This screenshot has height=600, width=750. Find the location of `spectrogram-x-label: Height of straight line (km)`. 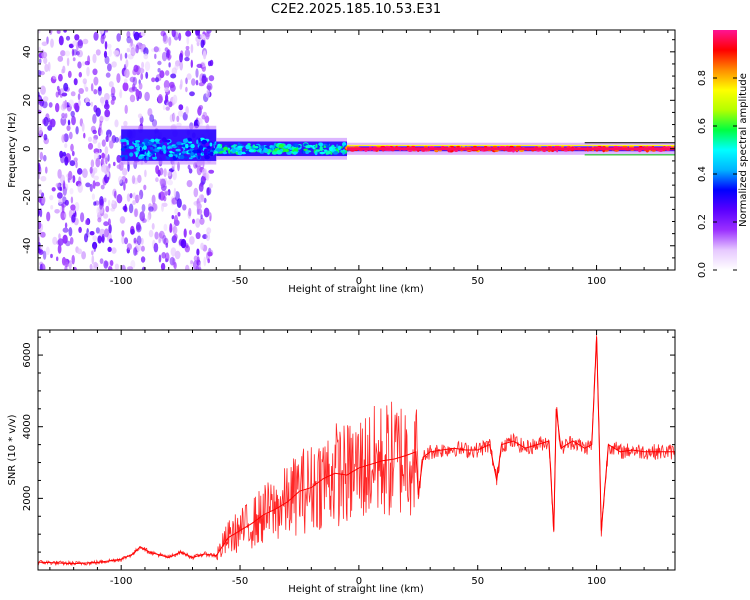

spectrogram-x-label: Height of straight line (km) is located at coordinates (356, 289).